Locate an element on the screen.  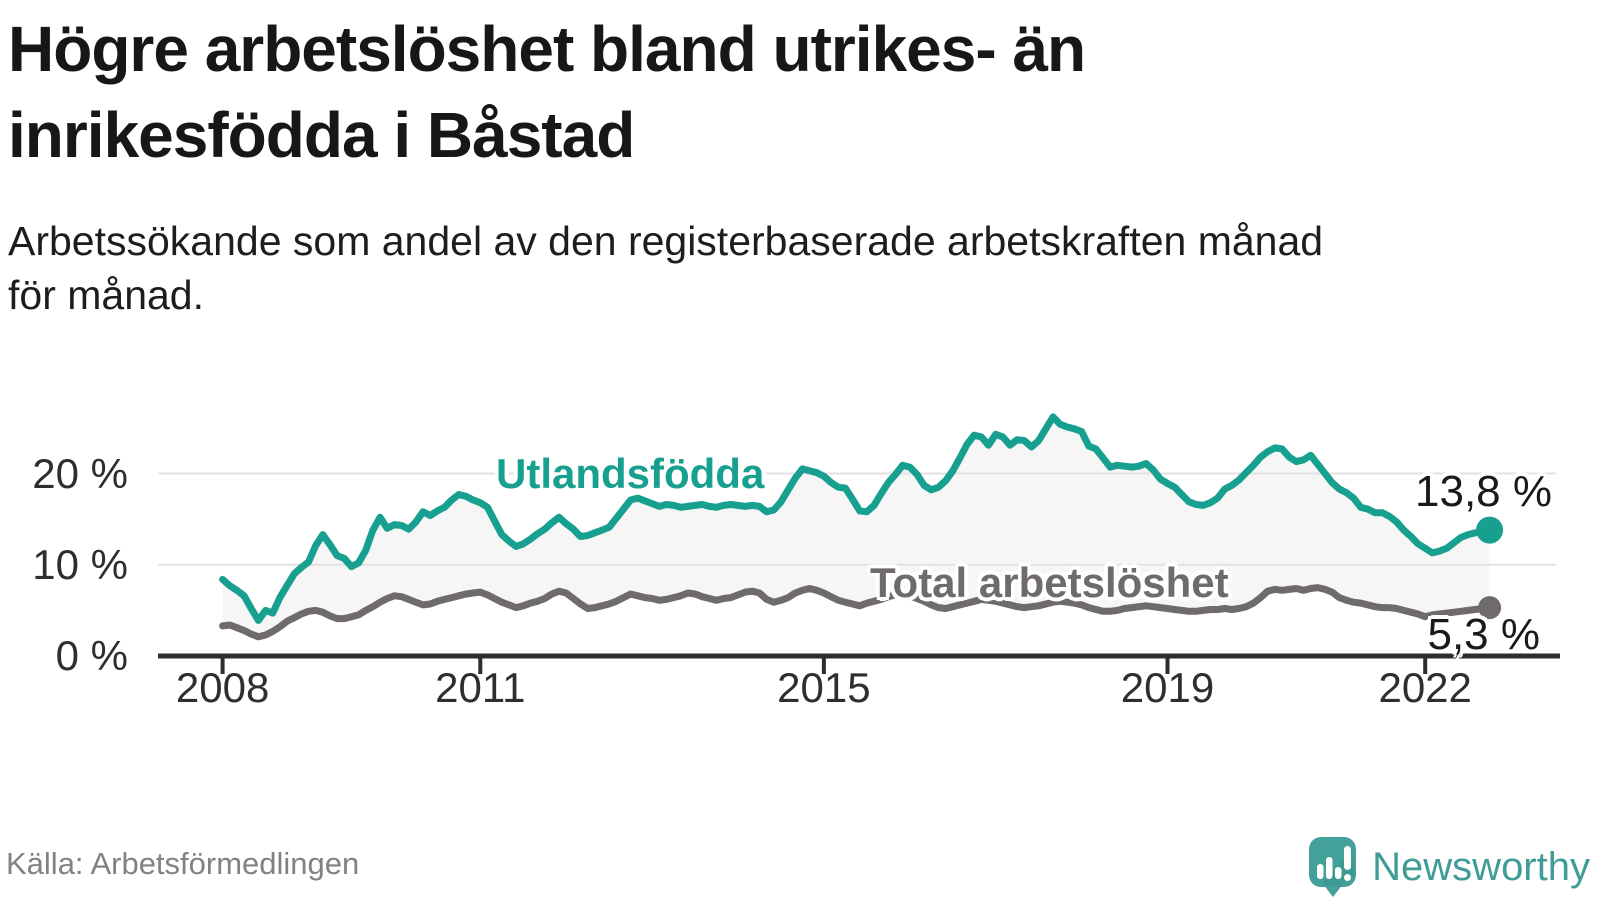
source-attribution: Källa: Arbetsförmedlingen is located at coordinates (183, 863).